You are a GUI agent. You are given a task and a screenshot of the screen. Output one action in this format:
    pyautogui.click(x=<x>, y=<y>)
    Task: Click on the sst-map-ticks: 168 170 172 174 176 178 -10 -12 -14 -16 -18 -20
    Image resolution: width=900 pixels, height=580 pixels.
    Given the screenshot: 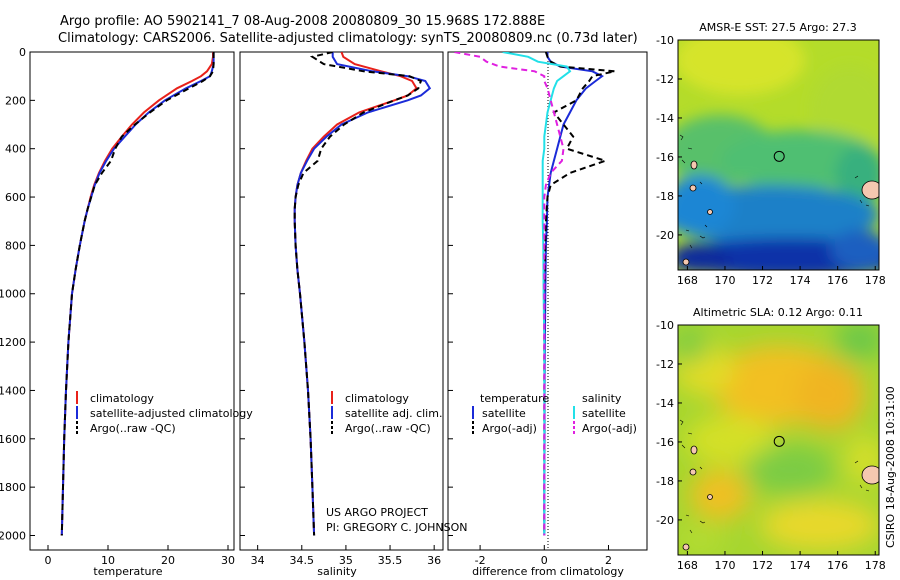 What is the action you would take?
    pyautogui.click(x=771, y=160)
    